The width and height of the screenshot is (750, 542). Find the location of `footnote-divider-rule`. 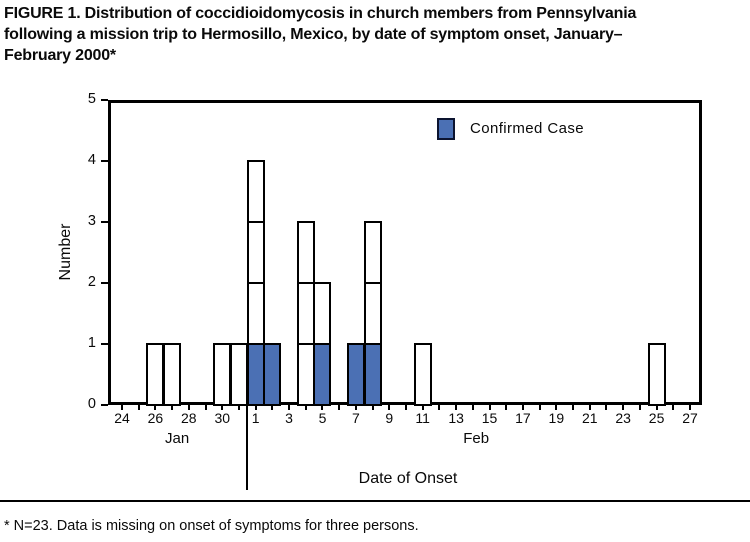

footnote-divider-rule is located at coordinates (375, 501).